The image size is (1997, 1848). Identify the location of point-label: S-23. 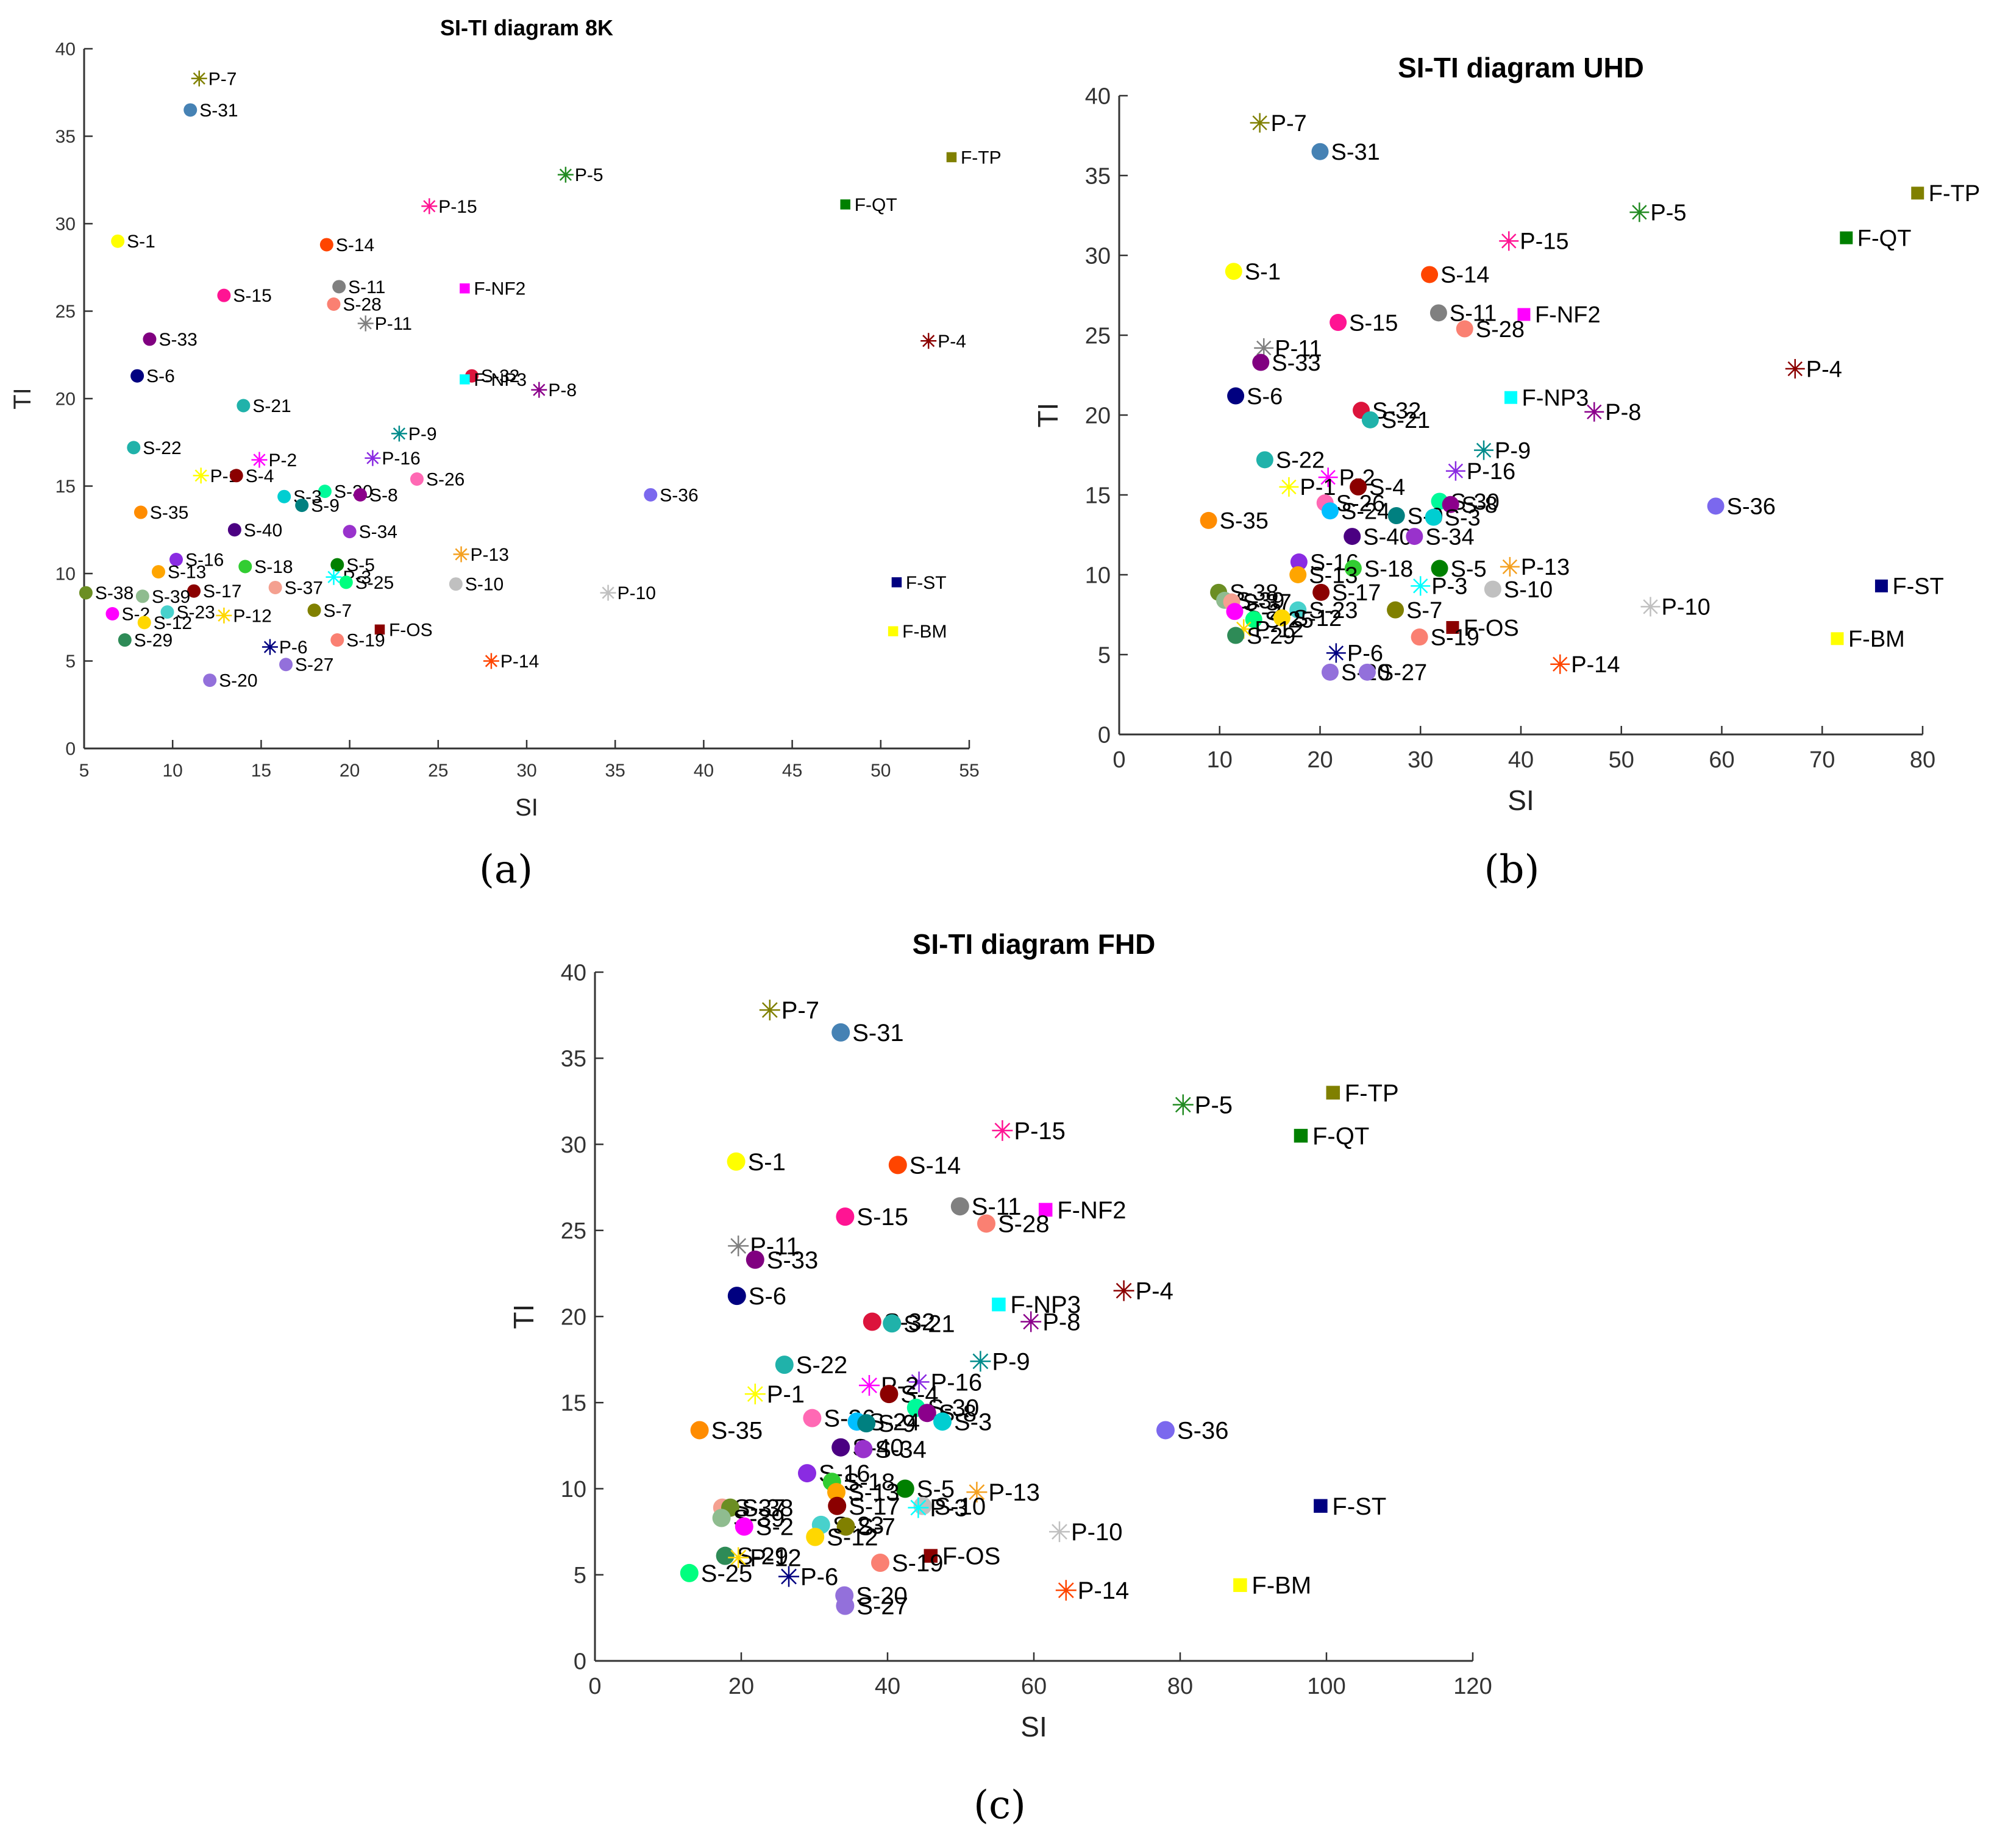
(195, 613).